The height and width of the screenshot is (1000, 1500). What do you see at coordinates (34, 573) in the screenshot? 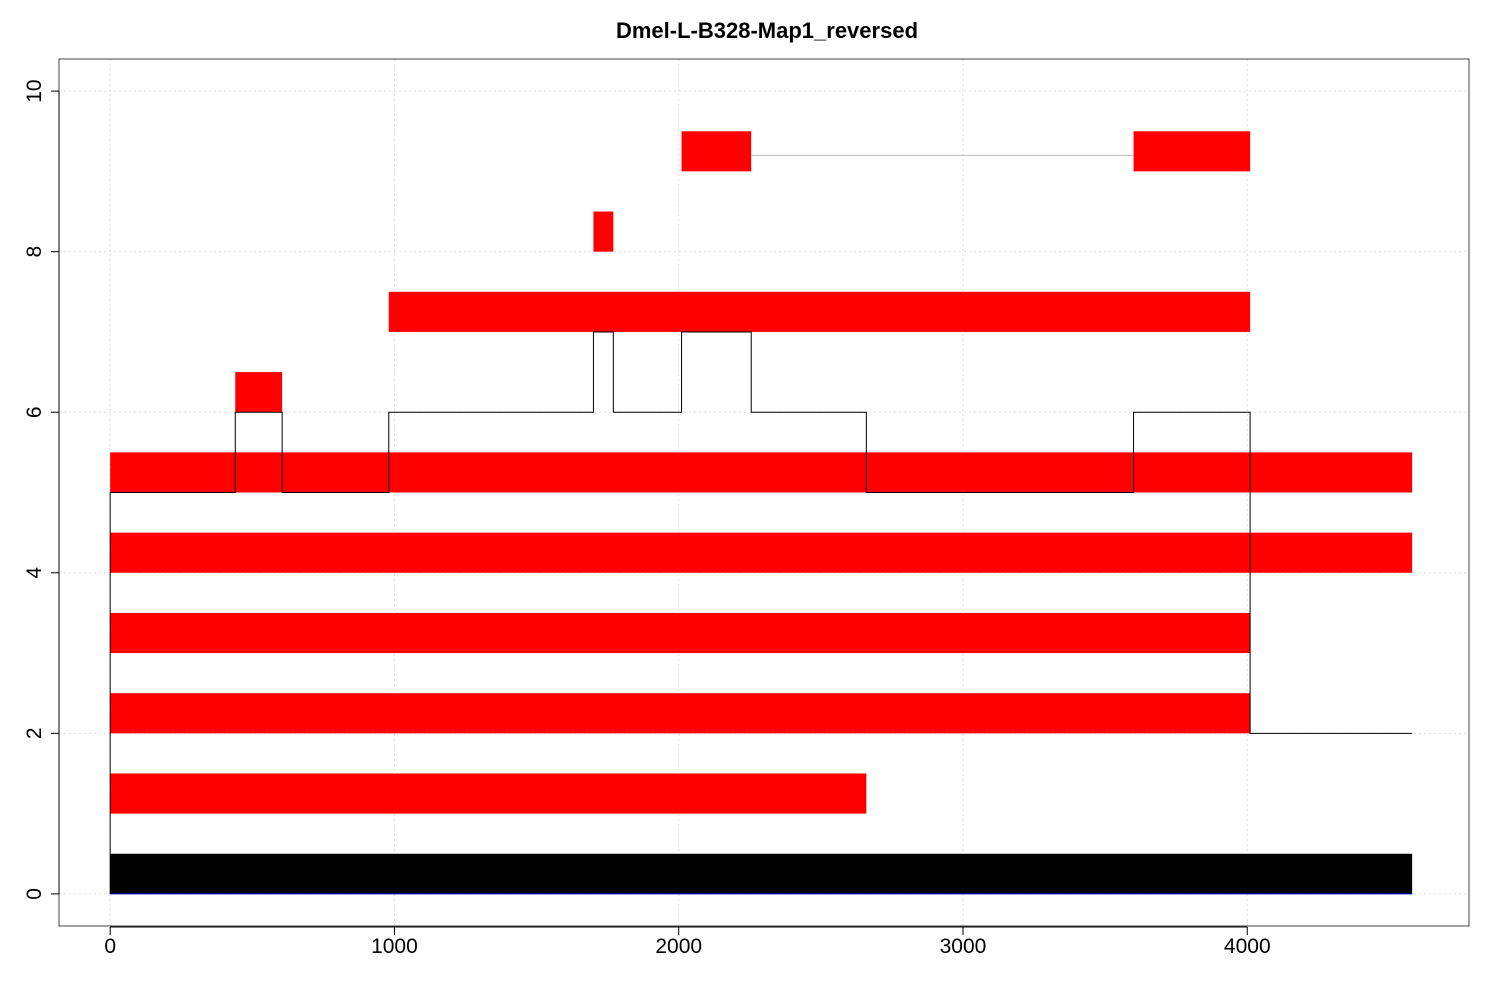
I see `y-tick-label: 4` at bounding box center [34, 573].